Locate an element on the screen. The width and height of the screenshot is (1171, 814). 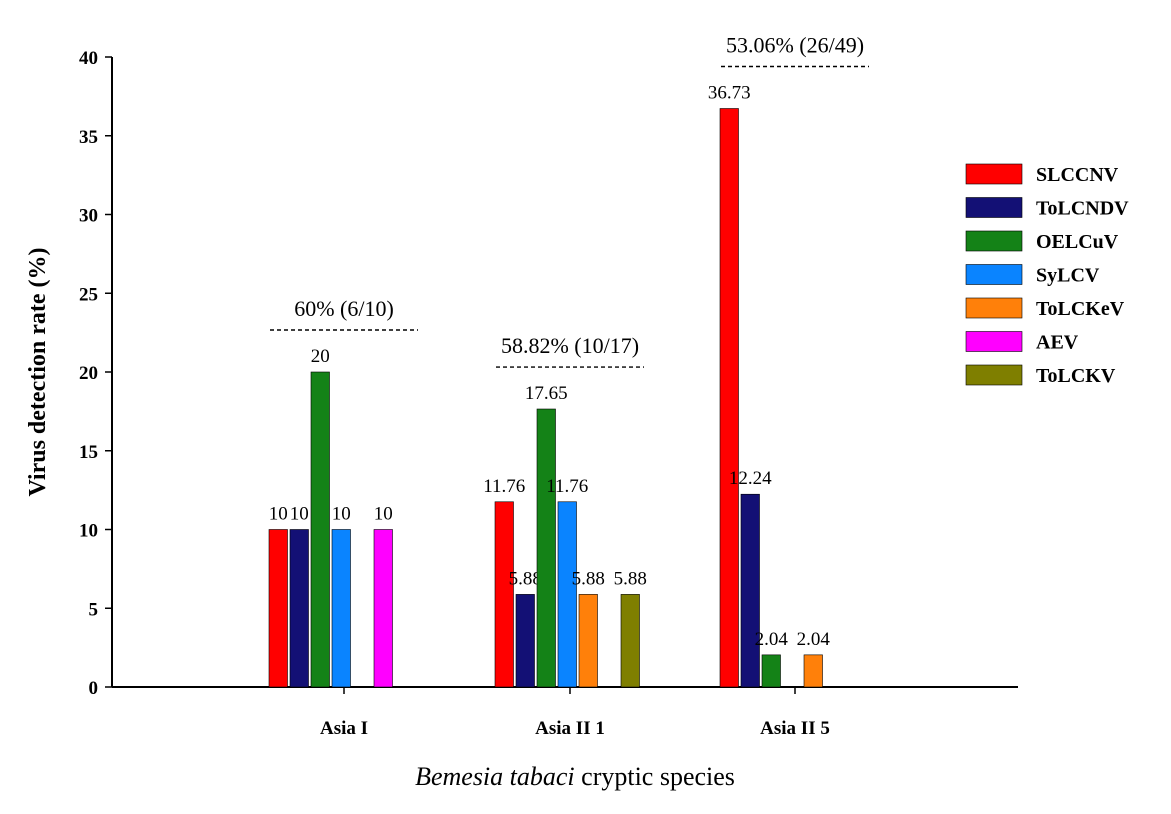
legend-swatch-aev is located at coordinates (994, 341).